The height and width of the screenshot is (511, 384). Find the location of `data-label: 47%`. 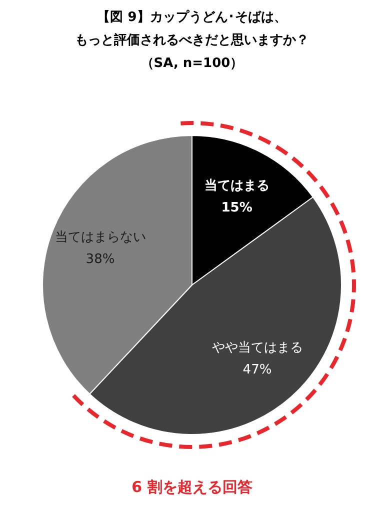

data-label: 47% is located at coordinates (257, 370).